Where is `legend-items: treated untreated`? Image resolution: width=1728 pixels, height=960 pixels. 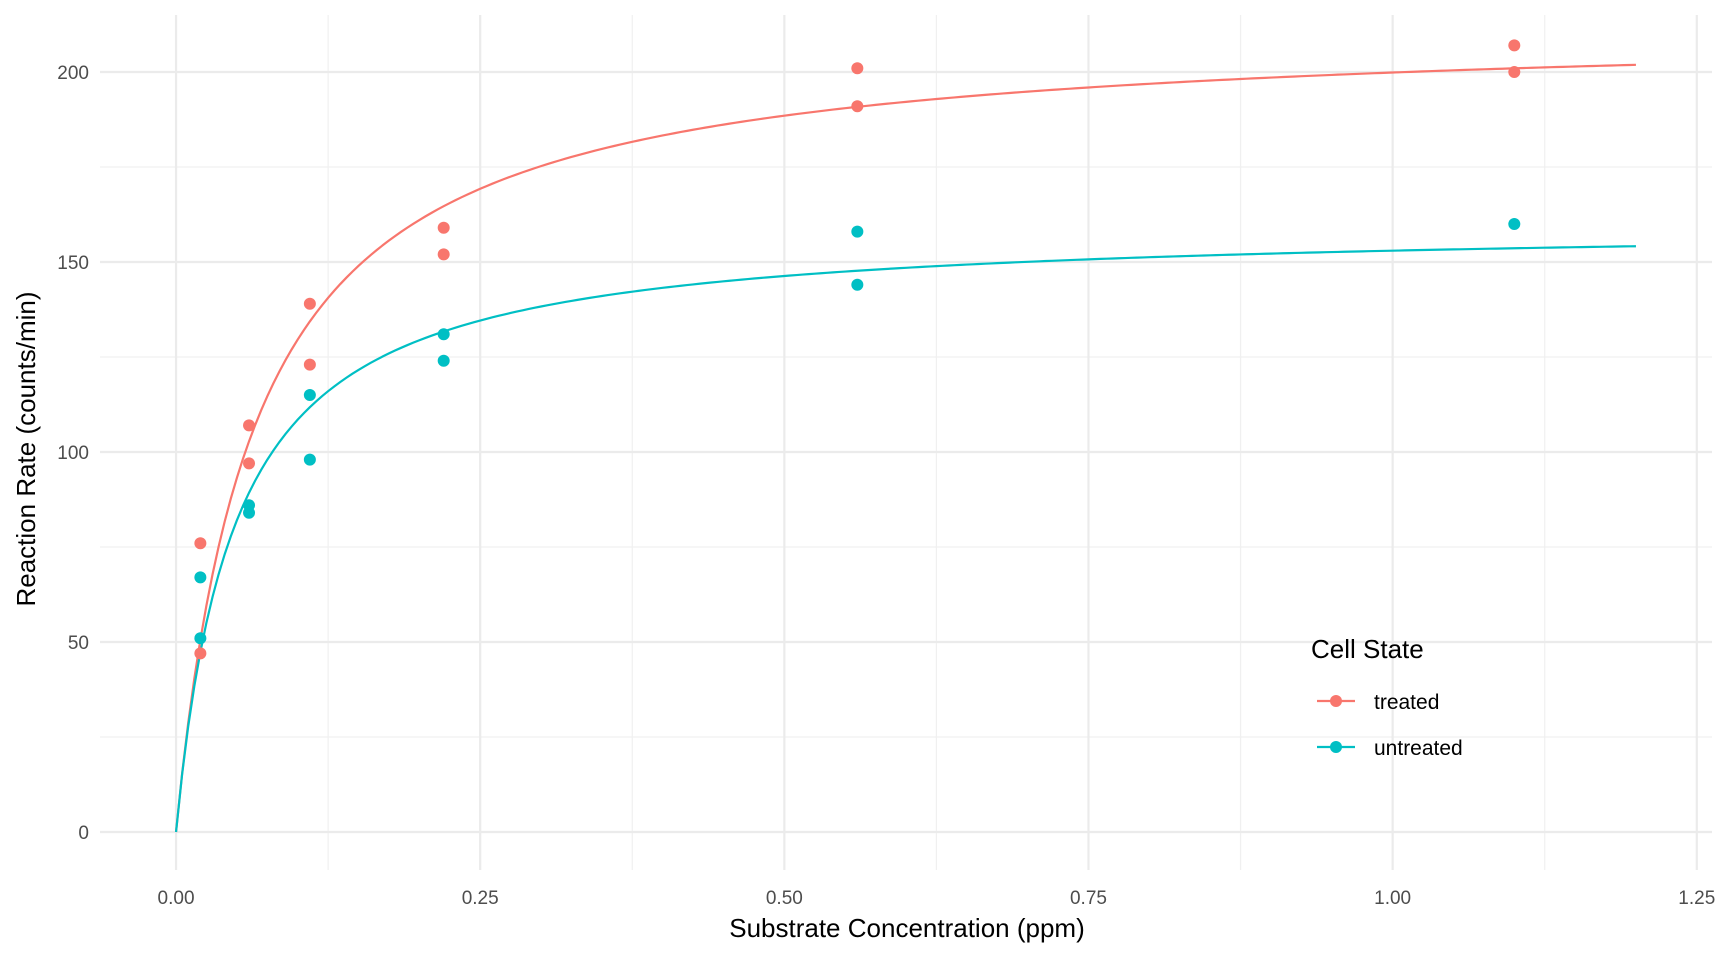
legend-items: treated untreated is located at coordinates (1390, 725).